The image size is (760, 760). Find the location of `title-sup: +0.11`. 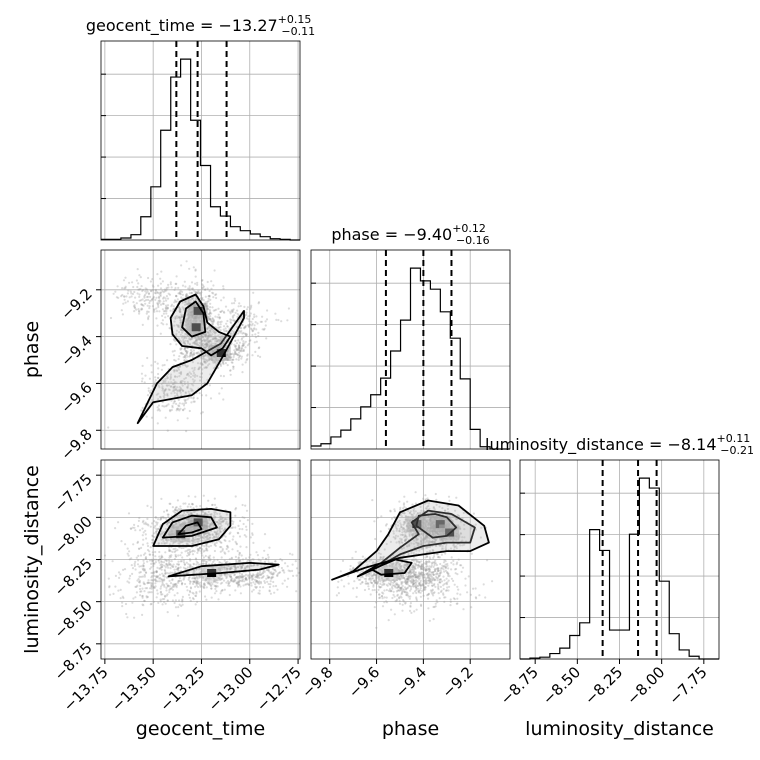

title-sup: +0.11 is located at coordinates (734, 438).